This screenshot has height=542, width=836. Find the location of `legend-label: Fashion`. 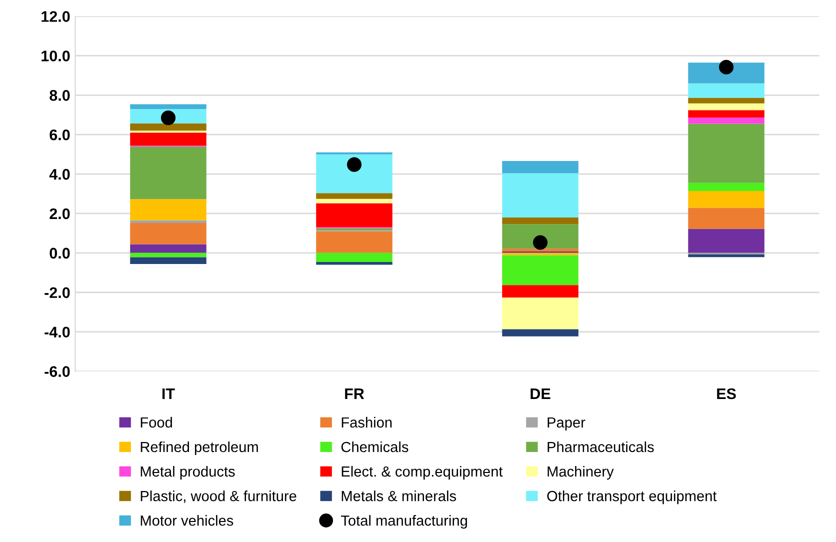

legend-label: Fashion is located at coordinates (367, 422).